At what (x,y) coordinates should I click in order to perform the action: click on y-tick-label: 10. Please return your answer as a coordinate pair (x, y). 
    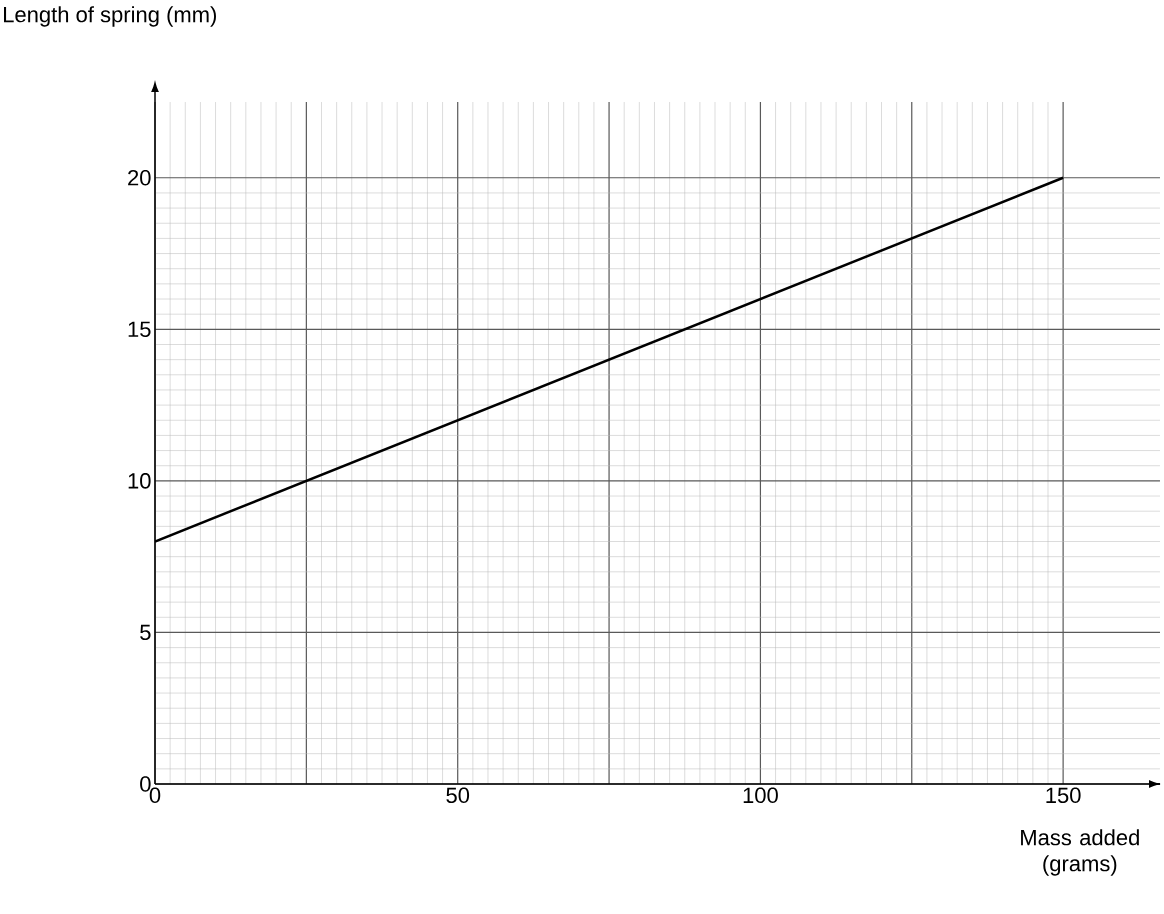
    Looking at the image, I should click on (139, 481).